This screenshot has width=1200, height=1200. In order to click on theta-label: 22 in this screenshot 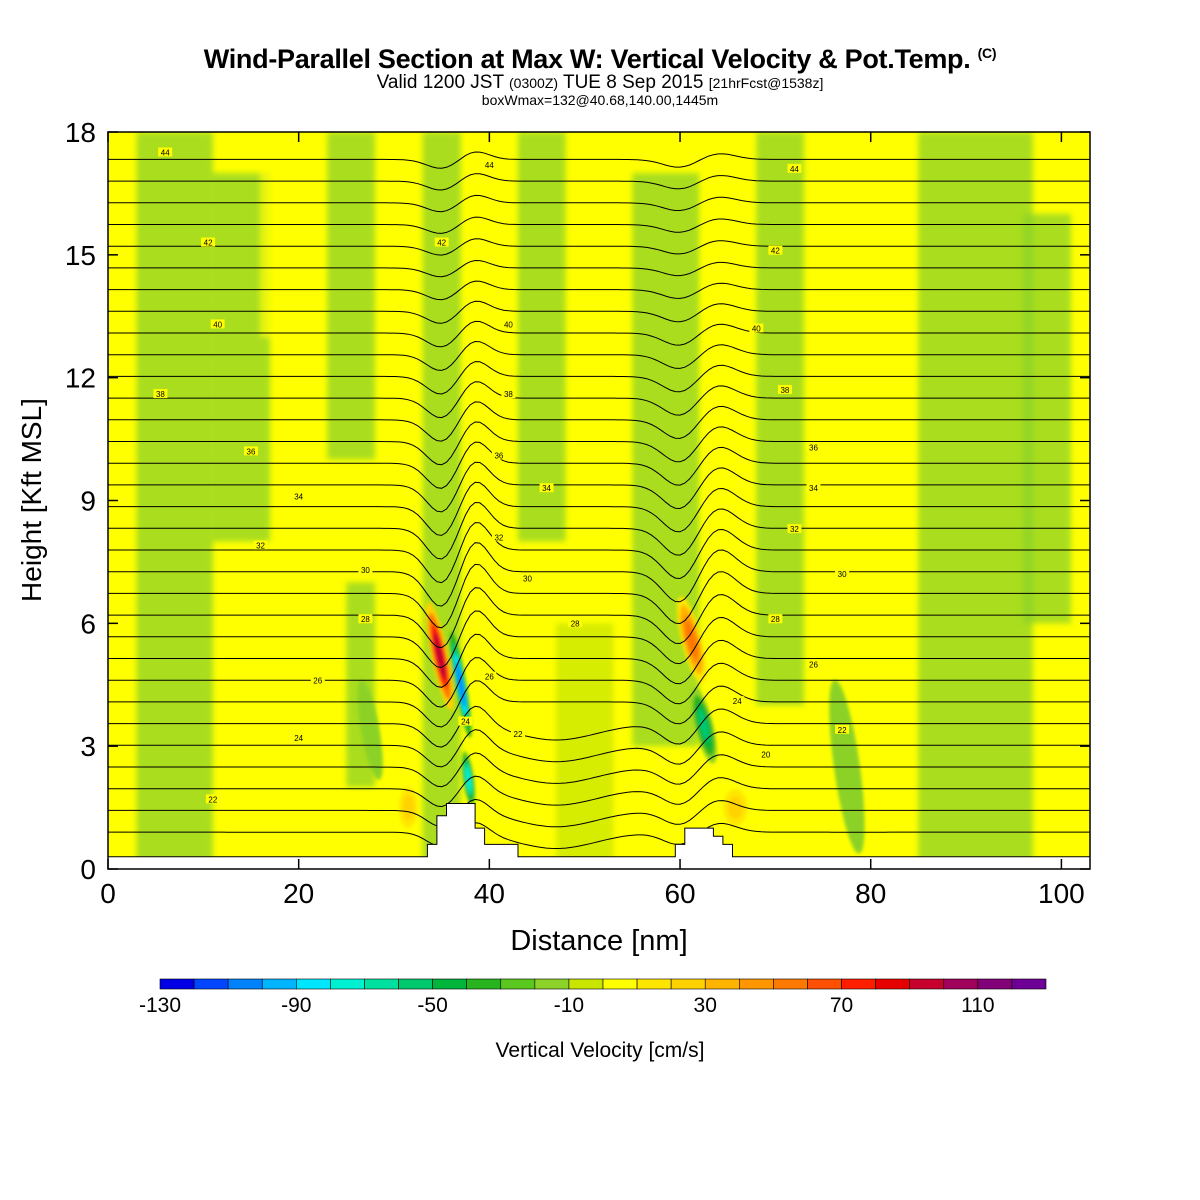, I will do `click(518, 734)`.